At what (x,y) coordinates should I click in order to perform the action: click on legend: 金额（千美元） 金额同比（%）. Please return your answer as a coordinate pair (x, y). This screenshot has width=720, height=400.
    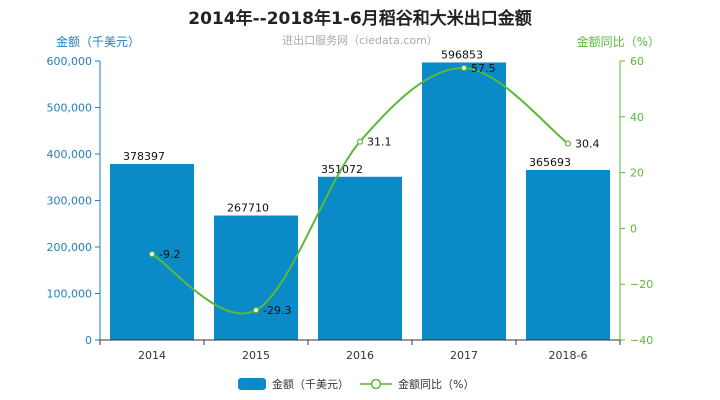
    Looking at the image, I should click on (356, 384).